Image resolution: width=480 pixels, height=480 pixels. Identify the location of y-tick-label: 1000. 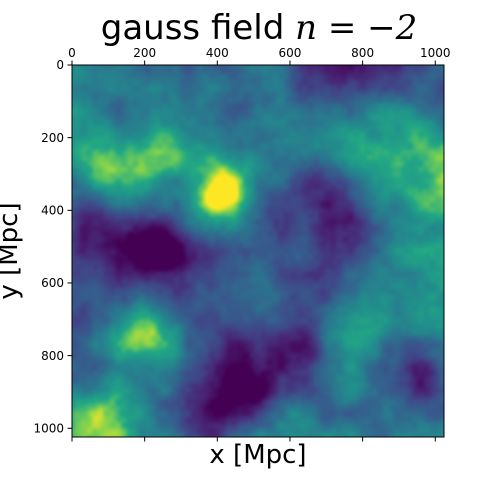
(48, 428).